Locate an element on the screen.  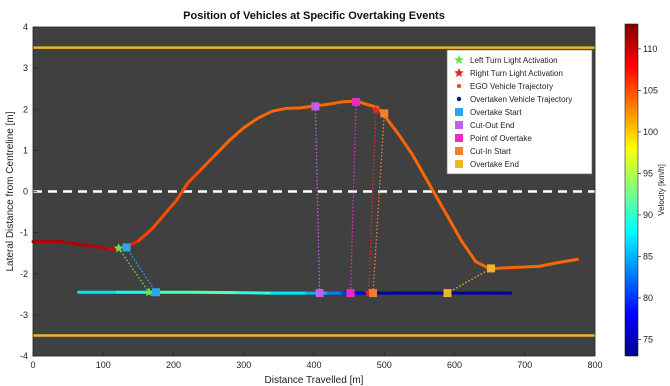
x-tick-label: 300 is located at coordinates (243, 365).